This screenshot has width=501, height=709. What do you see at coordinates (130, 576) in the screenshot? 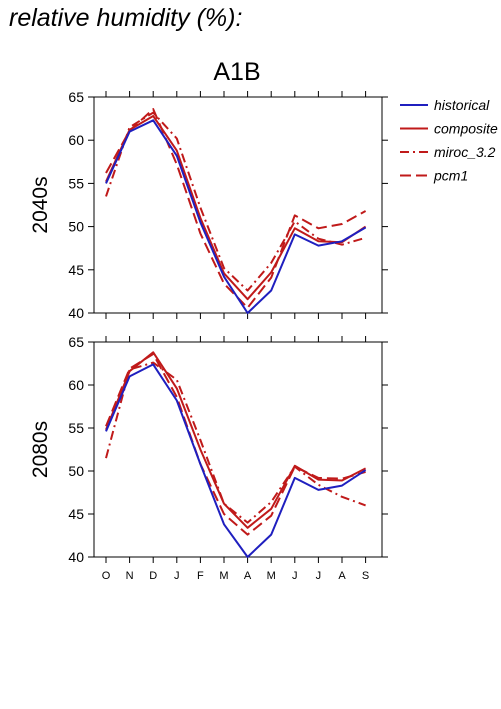
I see `x-tick-label: N` at bounding box center [130, 576].